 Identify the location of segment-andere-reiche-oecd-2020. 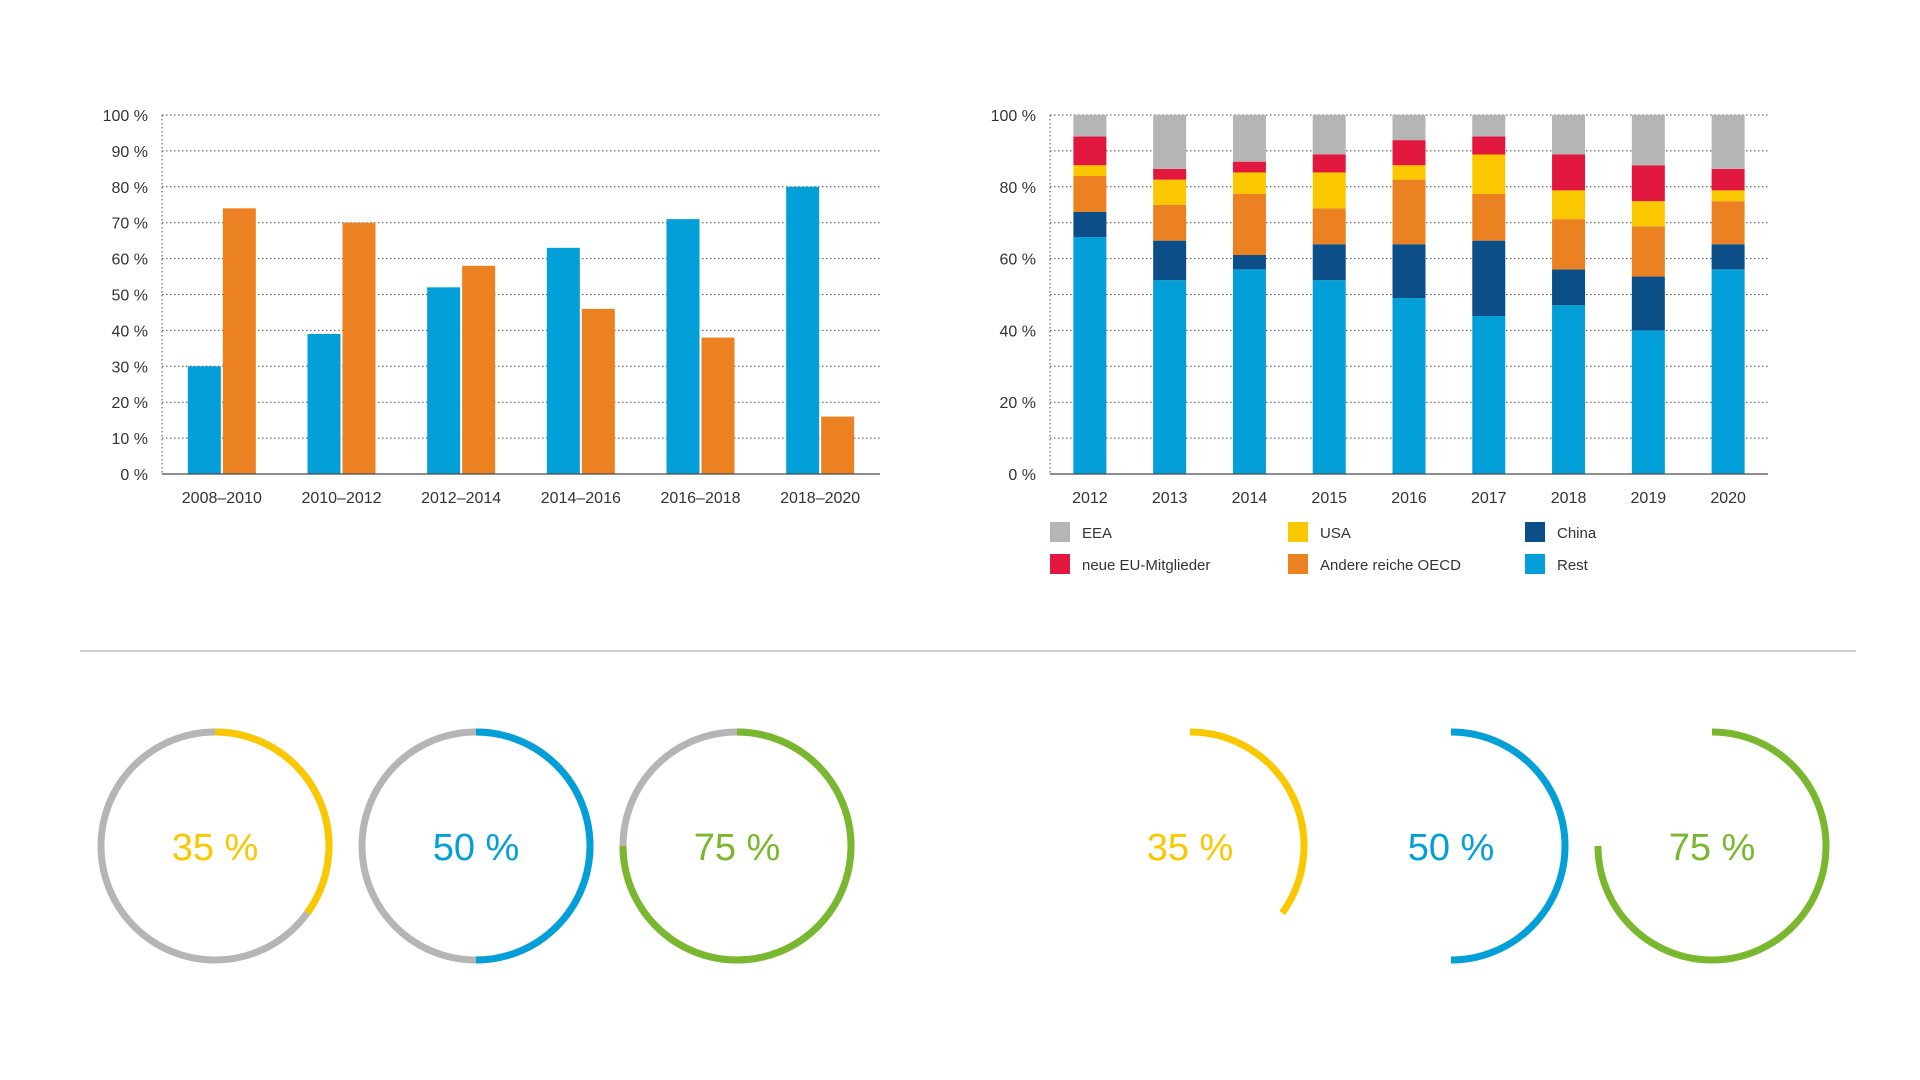
(1728, 223).